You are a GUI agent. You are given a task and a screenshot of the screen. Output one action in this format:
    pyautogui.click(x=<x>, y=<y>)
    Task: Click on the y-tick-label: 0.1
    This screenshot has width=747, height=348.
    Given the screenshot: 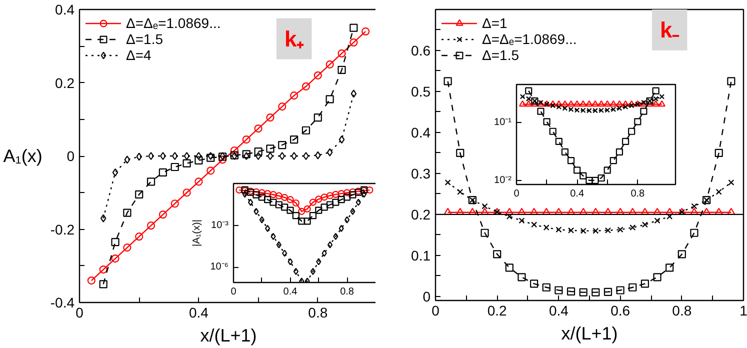 What is the action you would take?
    pyautogui.click(x=421, y=255)
    